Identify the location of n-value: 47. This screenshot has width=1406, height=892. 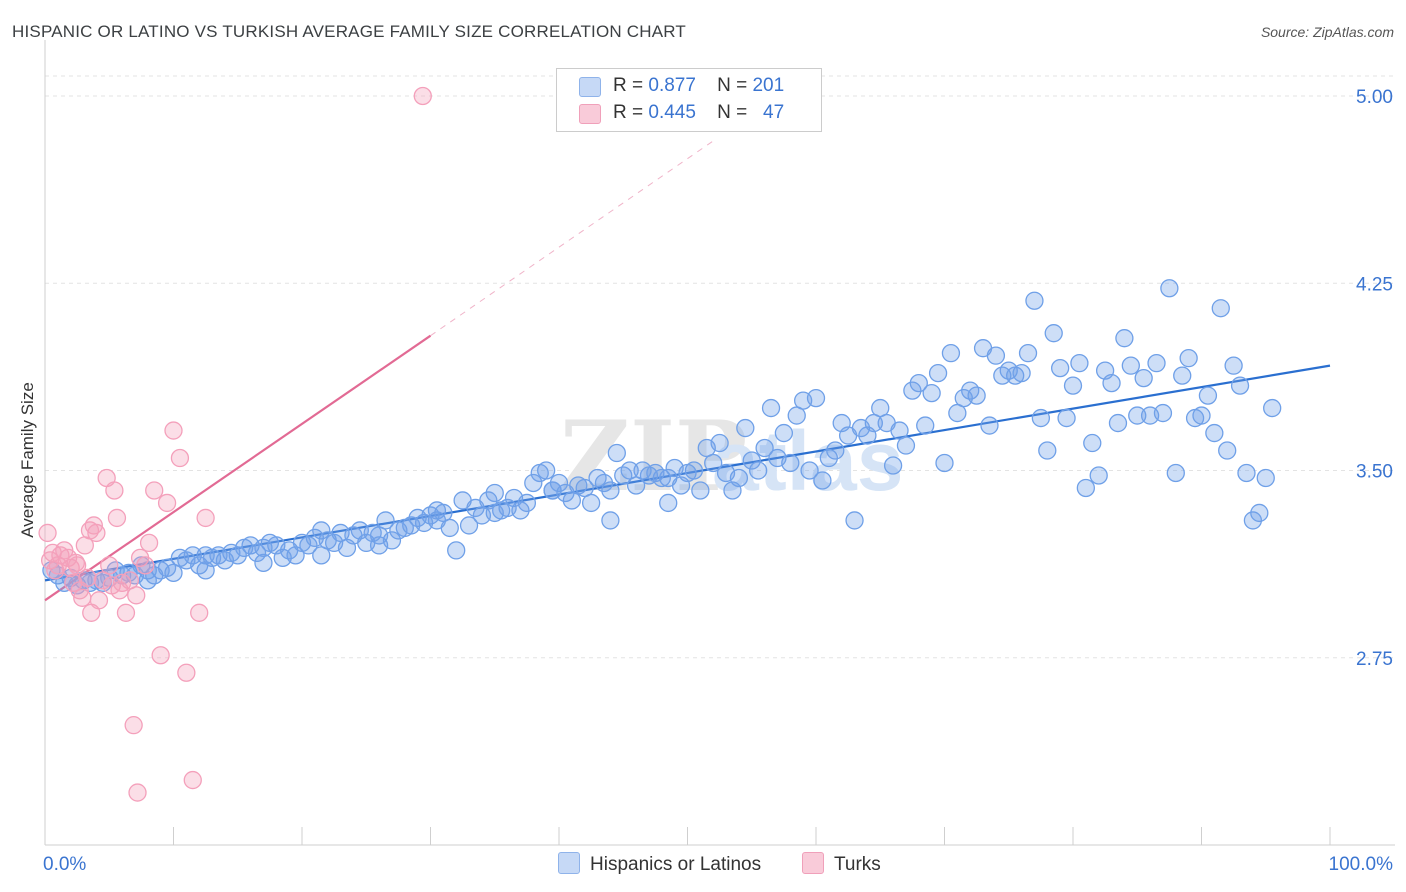
(774, 112).